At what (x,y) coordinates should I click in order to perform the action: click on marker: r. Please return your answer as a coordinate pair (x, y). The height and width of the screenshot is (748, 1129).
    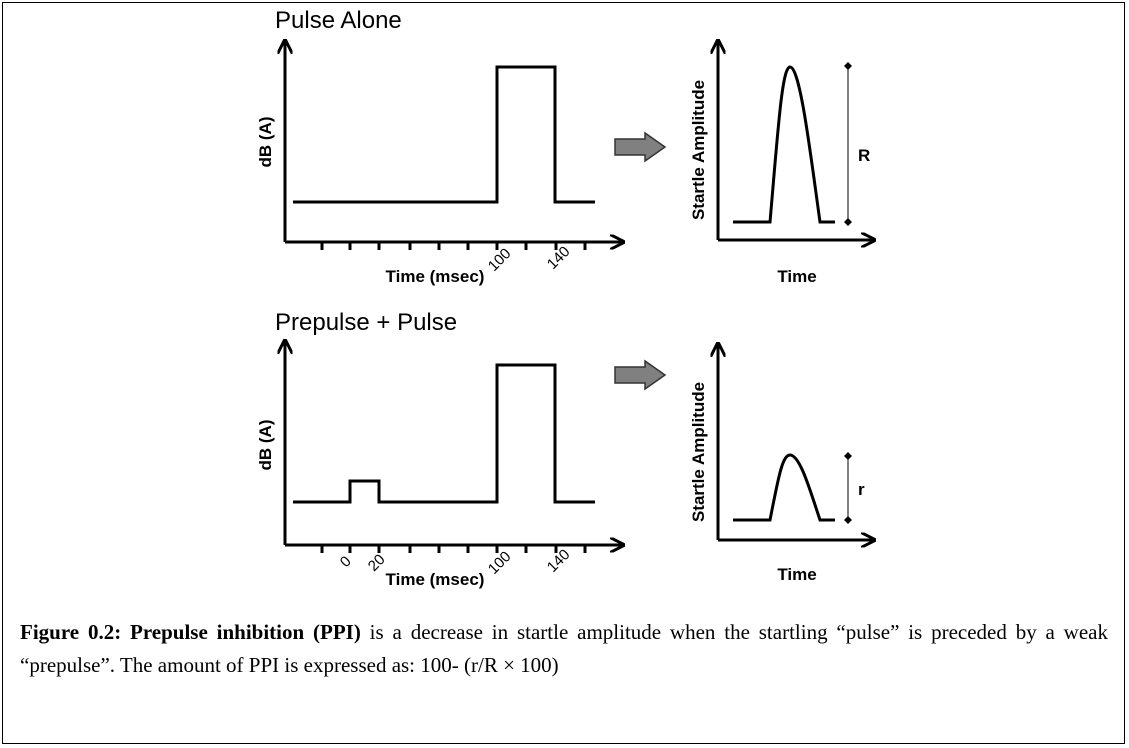
    Looking at the image, I should click on (861, 489).